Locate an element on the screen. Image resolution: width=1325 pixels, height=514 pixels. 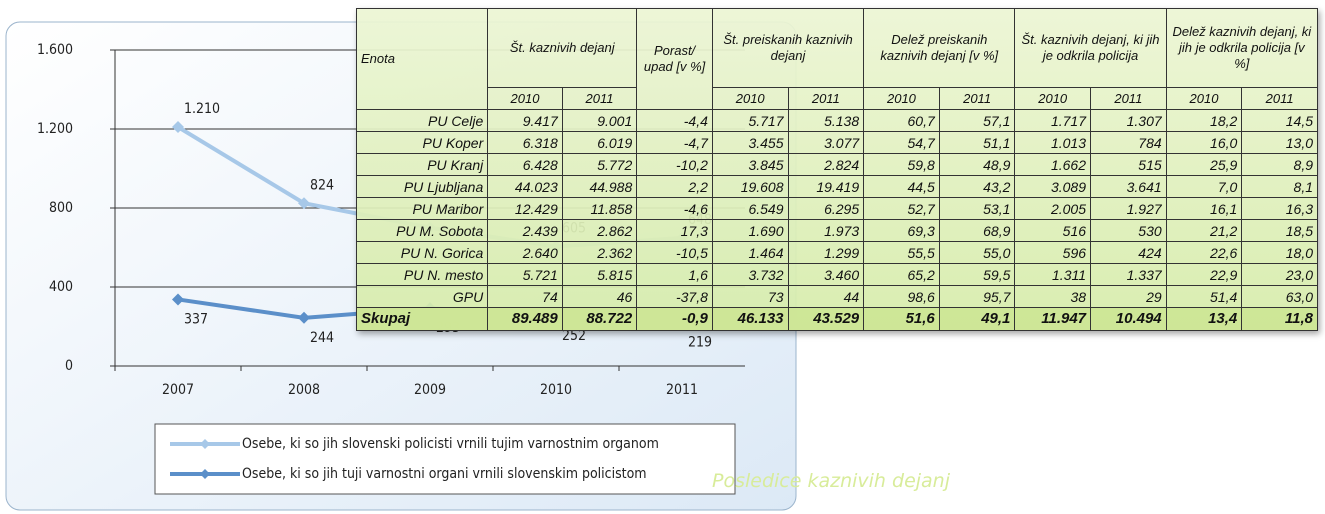
group-header: Delež preiskanih kaznivih dejanj [v %] is located at coordinates (939, 48).